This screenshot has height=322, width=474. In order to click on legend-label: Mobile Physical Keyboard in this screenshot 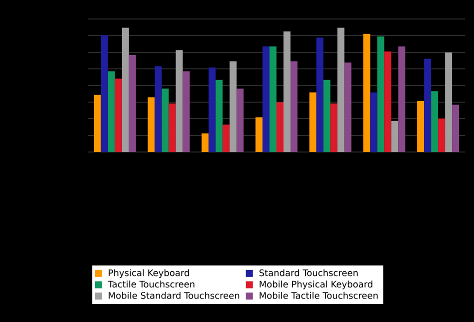, I will do `click(316, 285)`.